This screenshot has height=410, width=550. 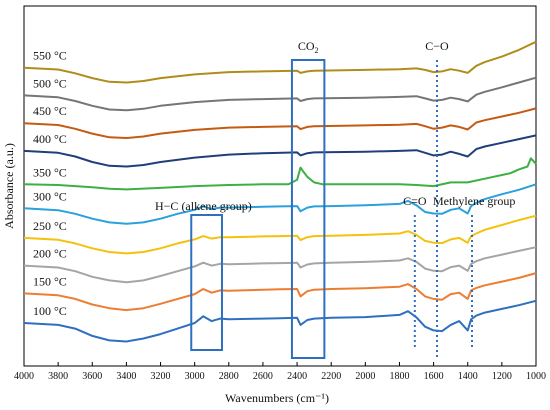 What do you see at coordinates (161, 376) in the screenshot?
I see `x-tick-label: 3200` at bounding box center [161, 376].